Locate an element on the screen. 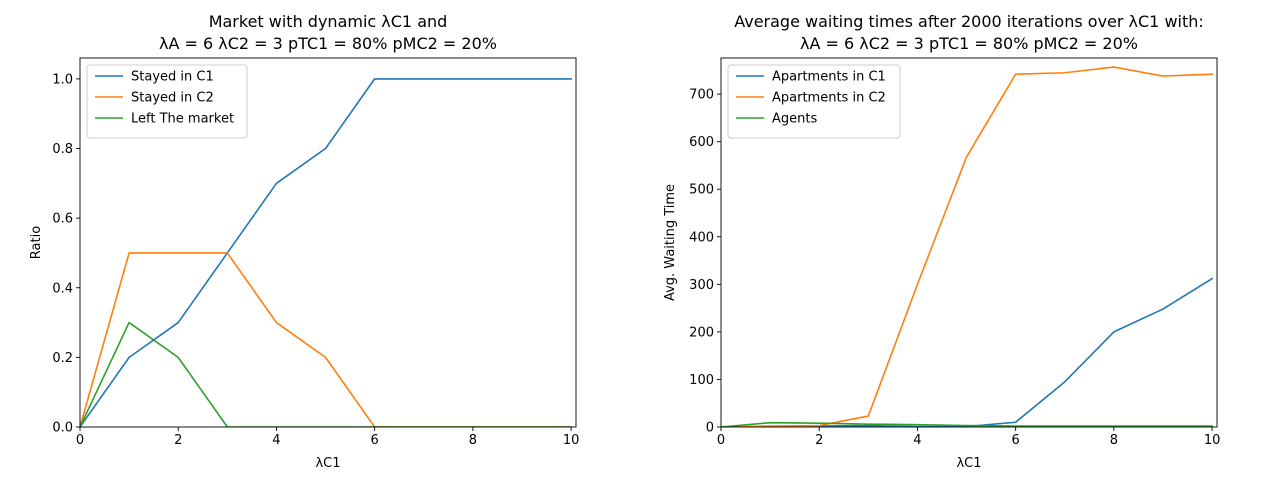 The height and width of the screenshot is (480, 1280). y-tick-label: 0.6 is located at coordinates (62, 219).